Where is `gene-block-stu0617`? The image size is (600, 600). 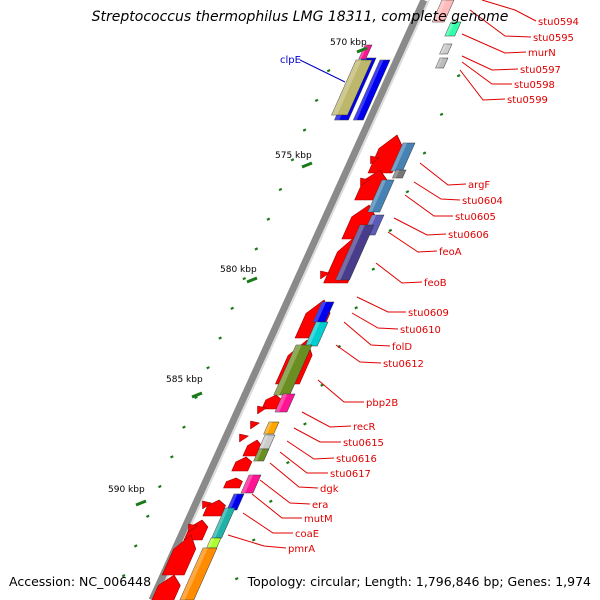
gene-block-stu0617 is located at coordinates (251, 484).